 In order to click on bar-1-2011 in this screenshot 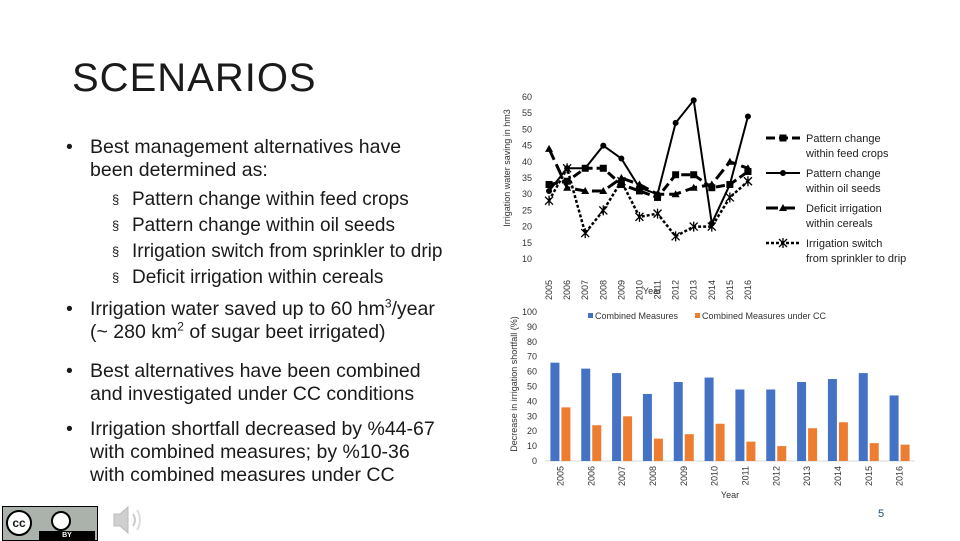, I will do `click(740, 425)`.